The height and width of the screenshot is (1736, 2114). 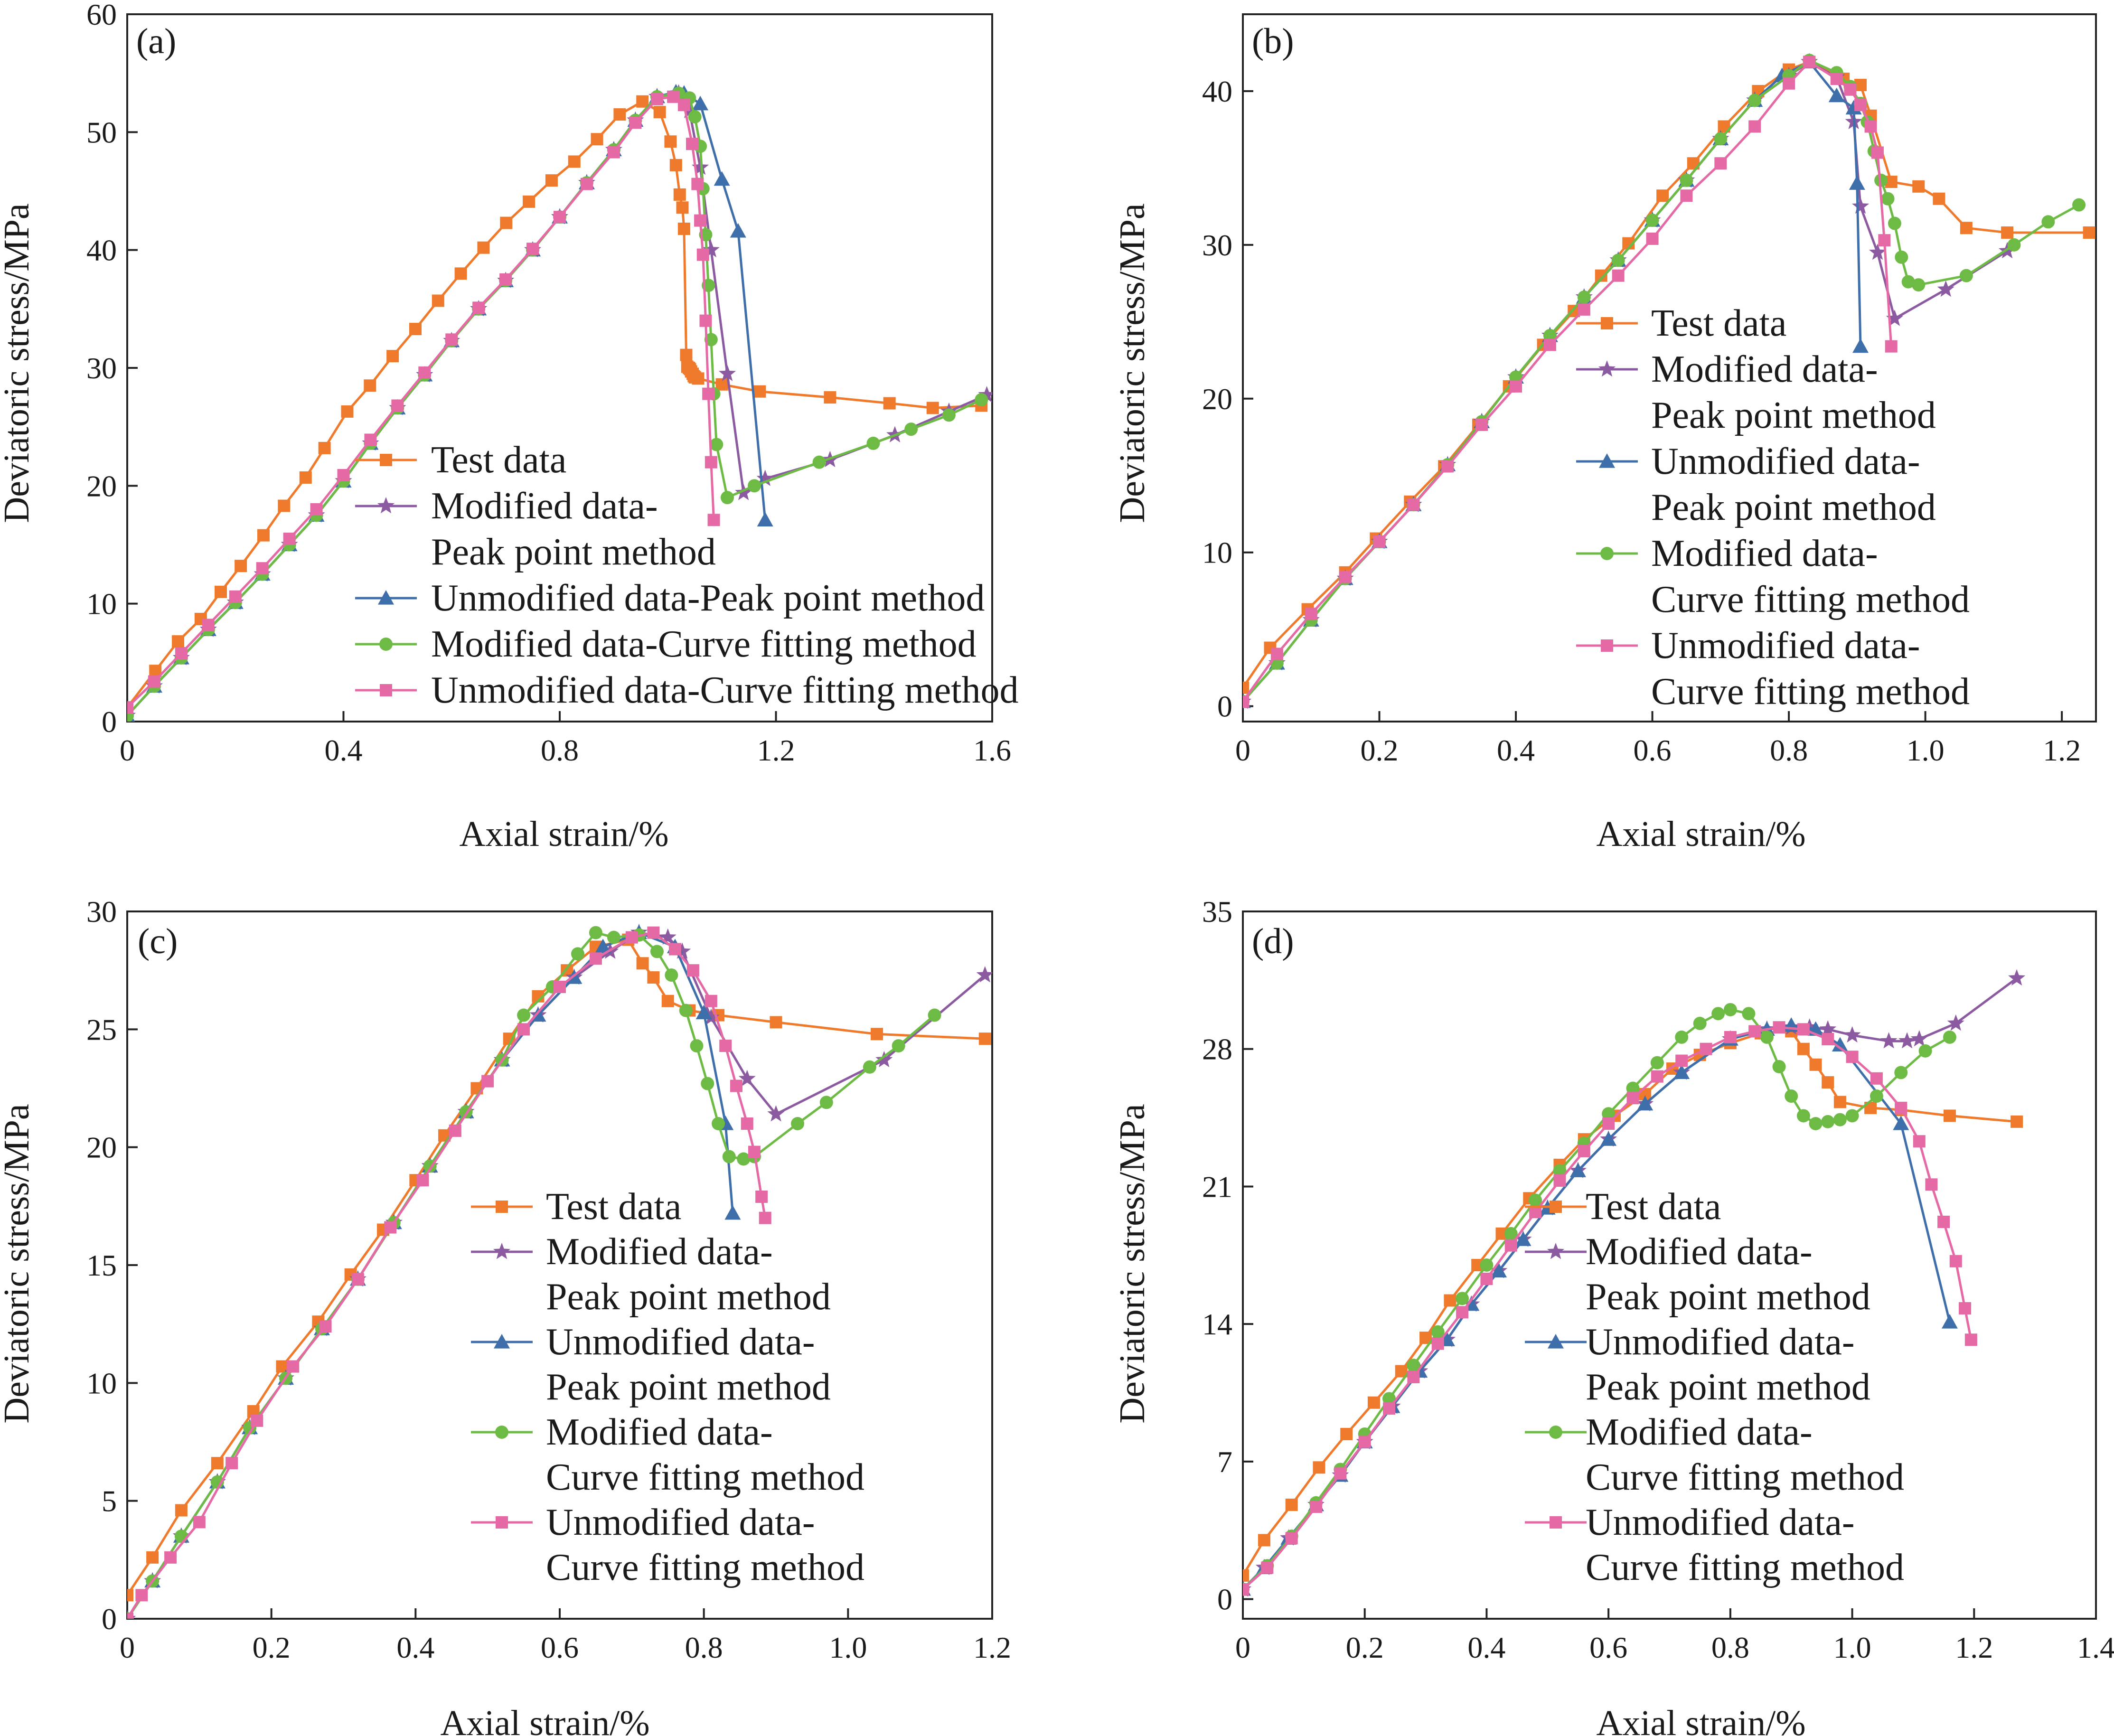 I want to click on panel-4-x-tick-label: 0.4, so click(x=1486, y=1647).